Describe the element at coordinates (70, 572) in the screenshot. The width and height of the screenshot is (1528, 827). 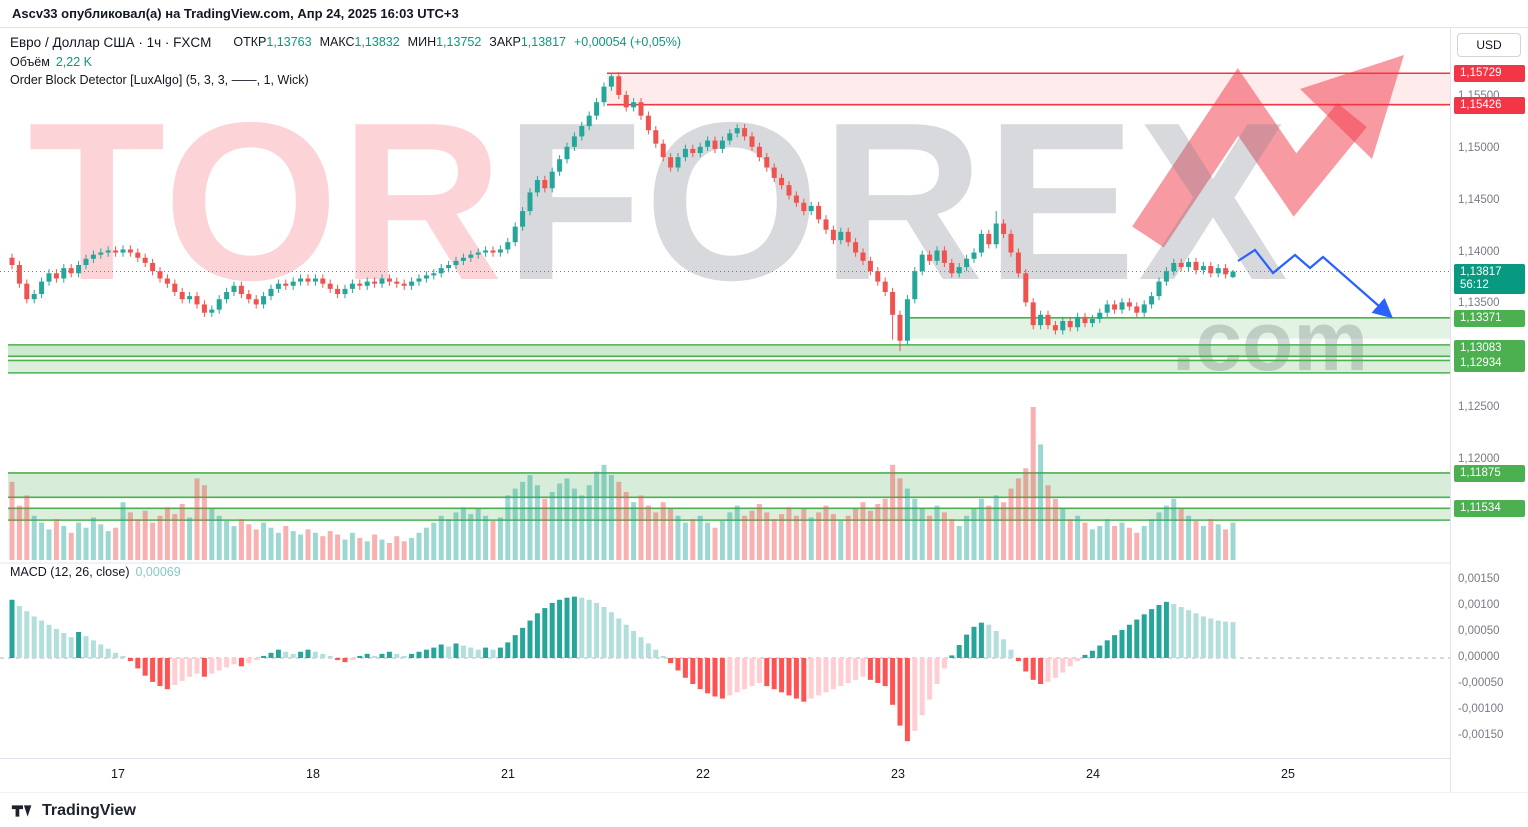
I see `macd-label: MACD (12, 26, close)` at that location.